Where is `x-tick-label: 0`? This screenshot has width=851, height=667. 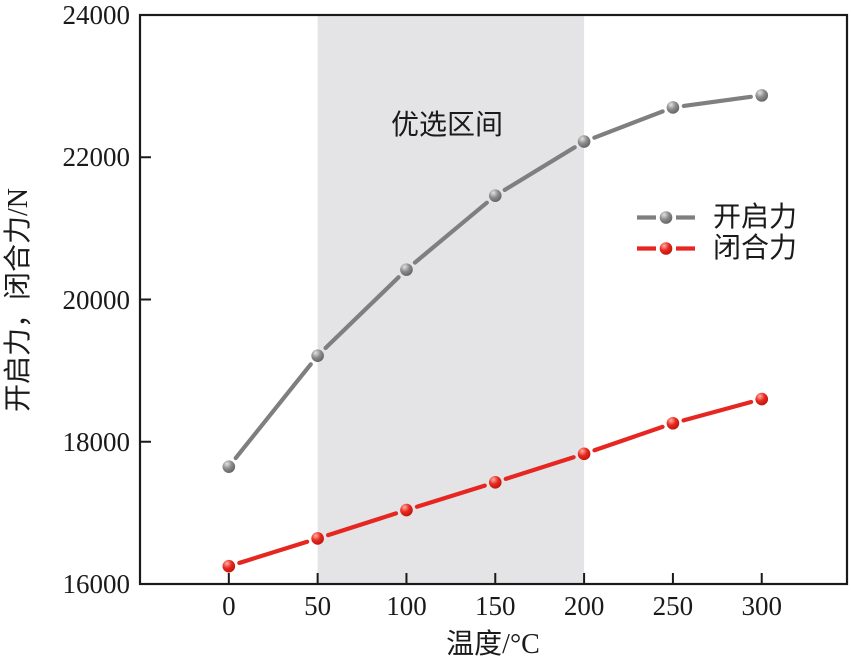
x-tick-label: 0 is located at coordinates (229, 606).